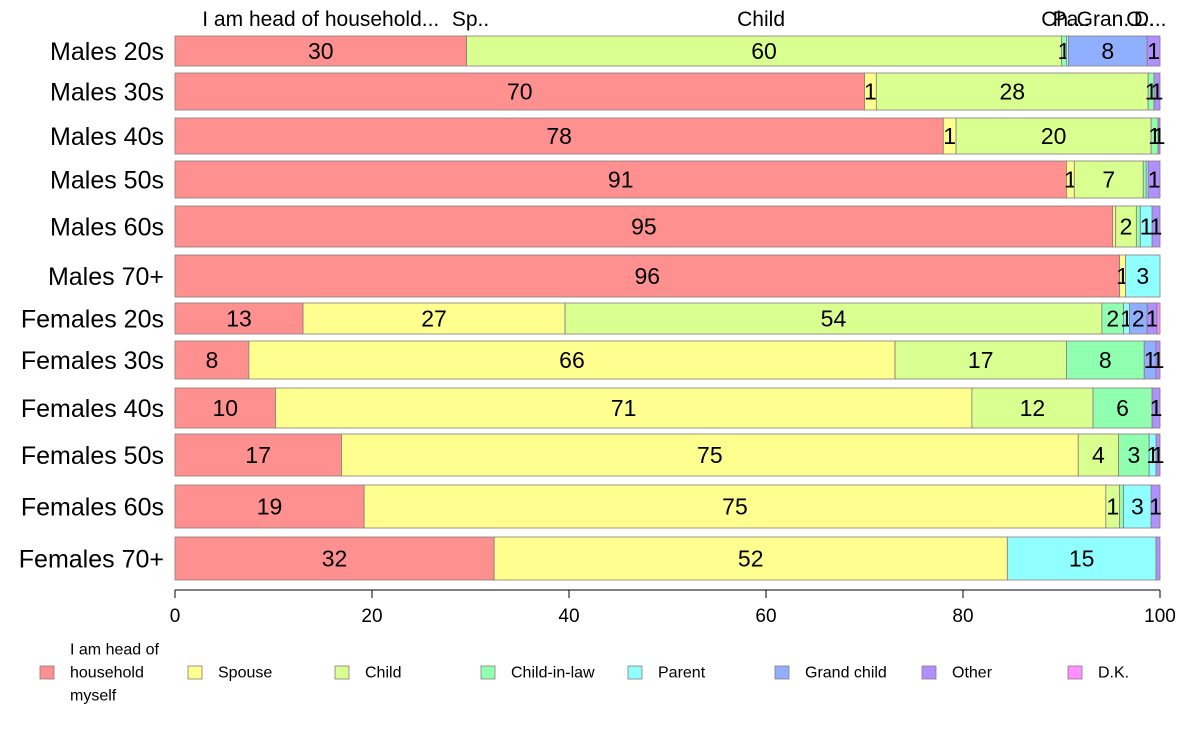 The width and height of the screenshot is (1188, 736). What do you see at coordinates (245, 673) in the screenshot?
I see `legend-label-1-0: Spouse` at bounding box center [245, 673].